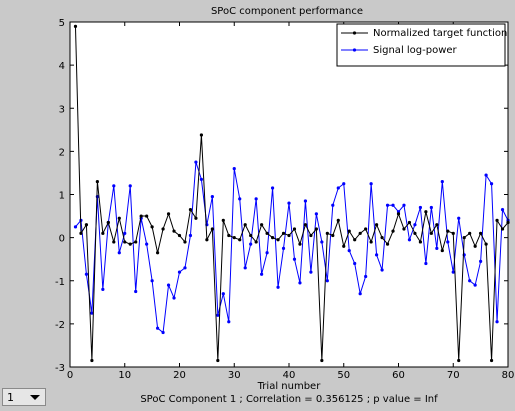 The image size is (515, 411). What do you see at coordinates (35, 397) in the screenshot?
I see `chevron-down-icon` at bounding box center [35, 397].